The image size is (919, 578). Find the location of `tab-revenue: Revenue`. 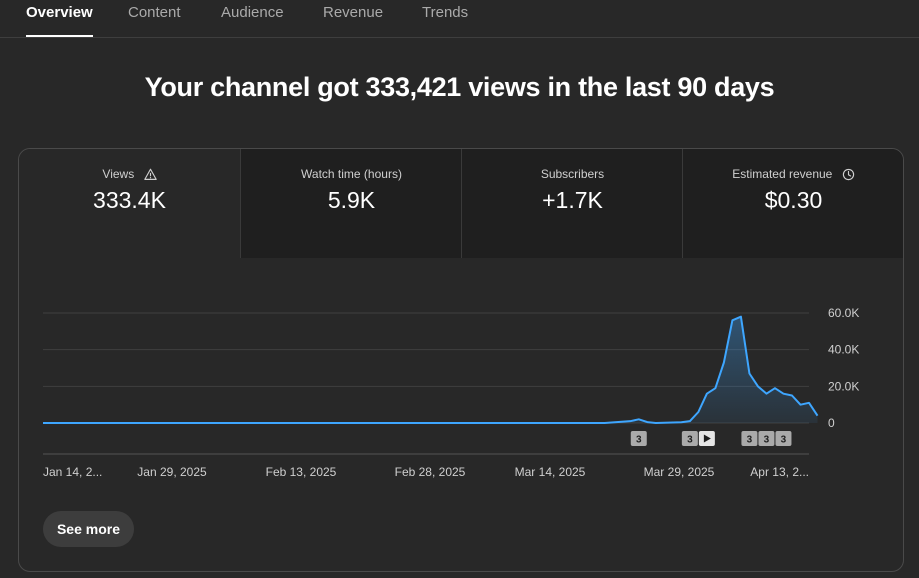

tab-revenue: Revenue is located at coordinates (353, 12).